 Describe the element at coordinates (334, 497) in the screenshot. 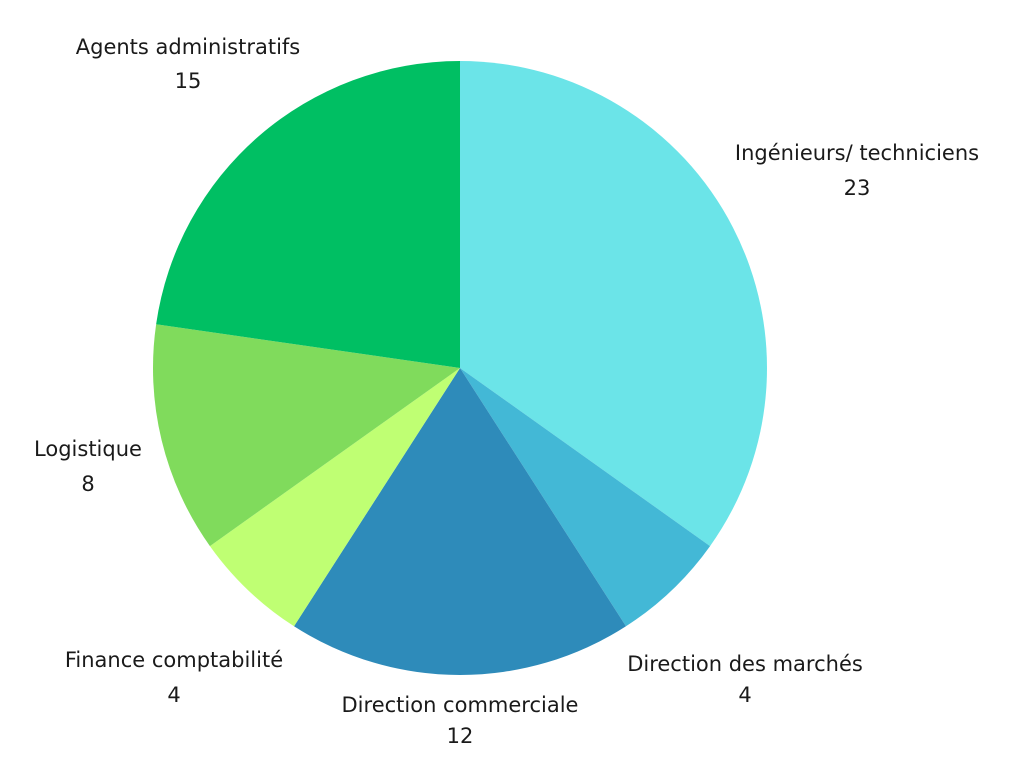

I see `pie-slice-finance-comptabilite` at that location.